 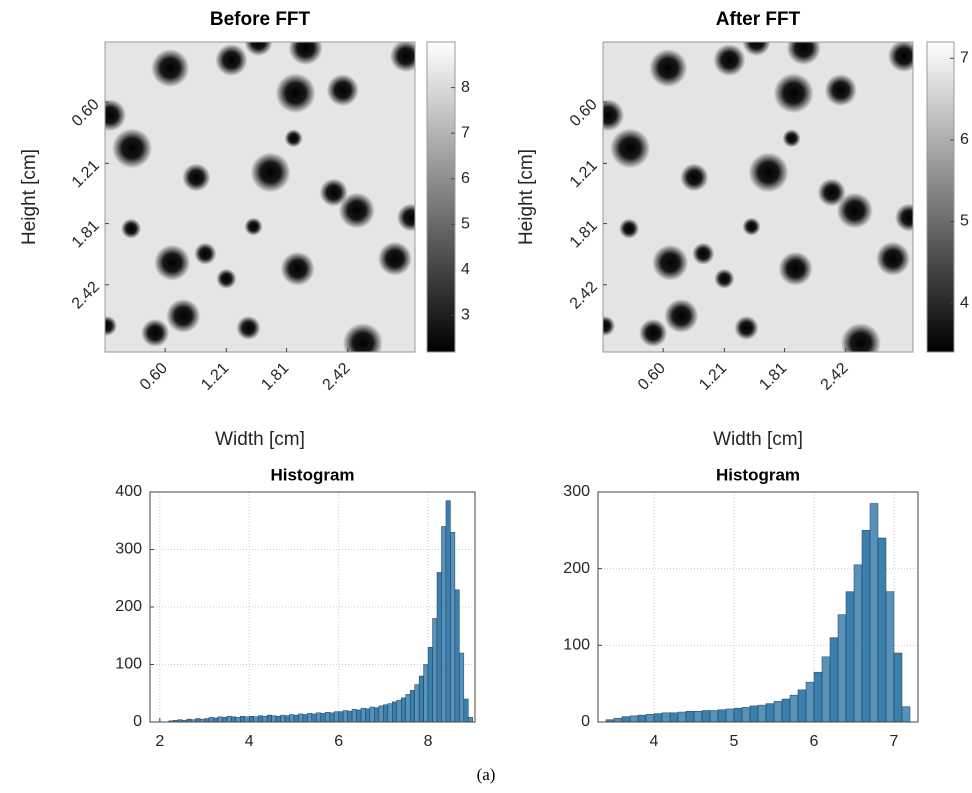 What do you see at coordinates (215, 377) in the screenshot?
I see `x-tick-label: 1.21` at bounding box center [215, 377].